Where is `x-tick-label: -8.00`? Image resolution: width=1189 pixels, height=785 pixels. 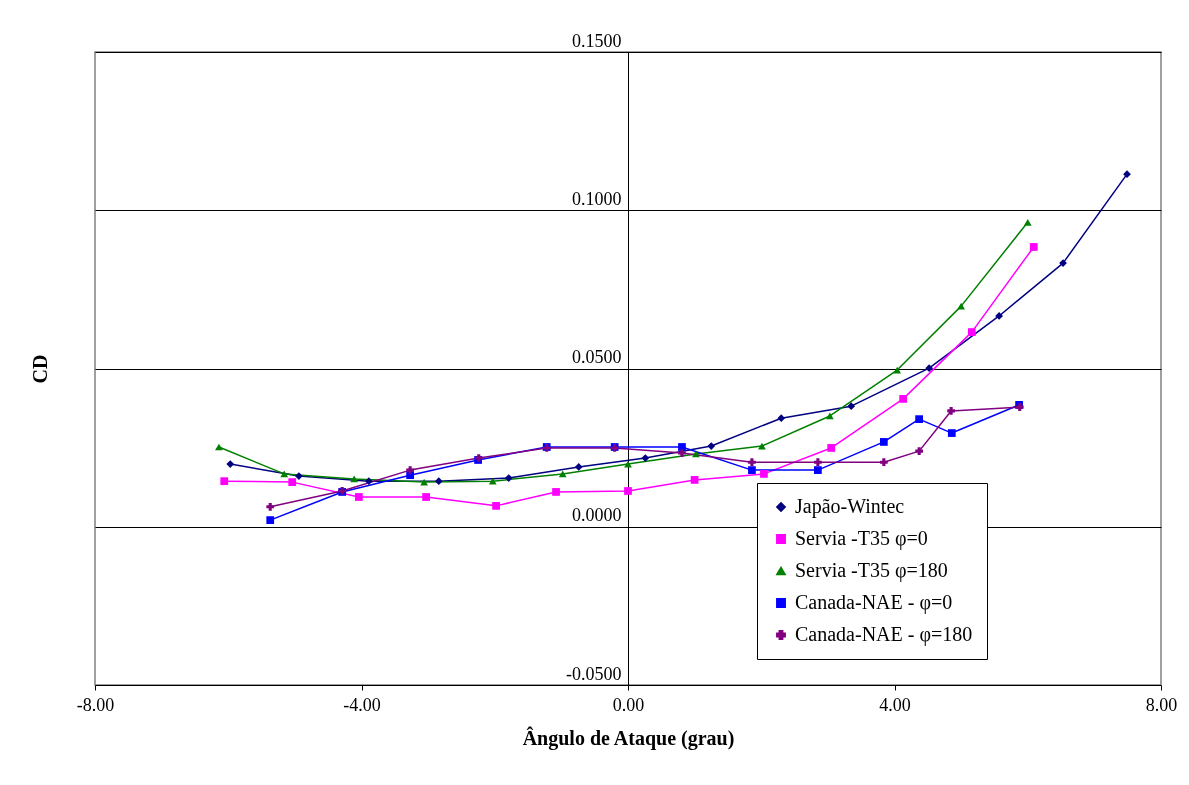
x-tick-label: -8.00 is located at coordinates (95, 704).